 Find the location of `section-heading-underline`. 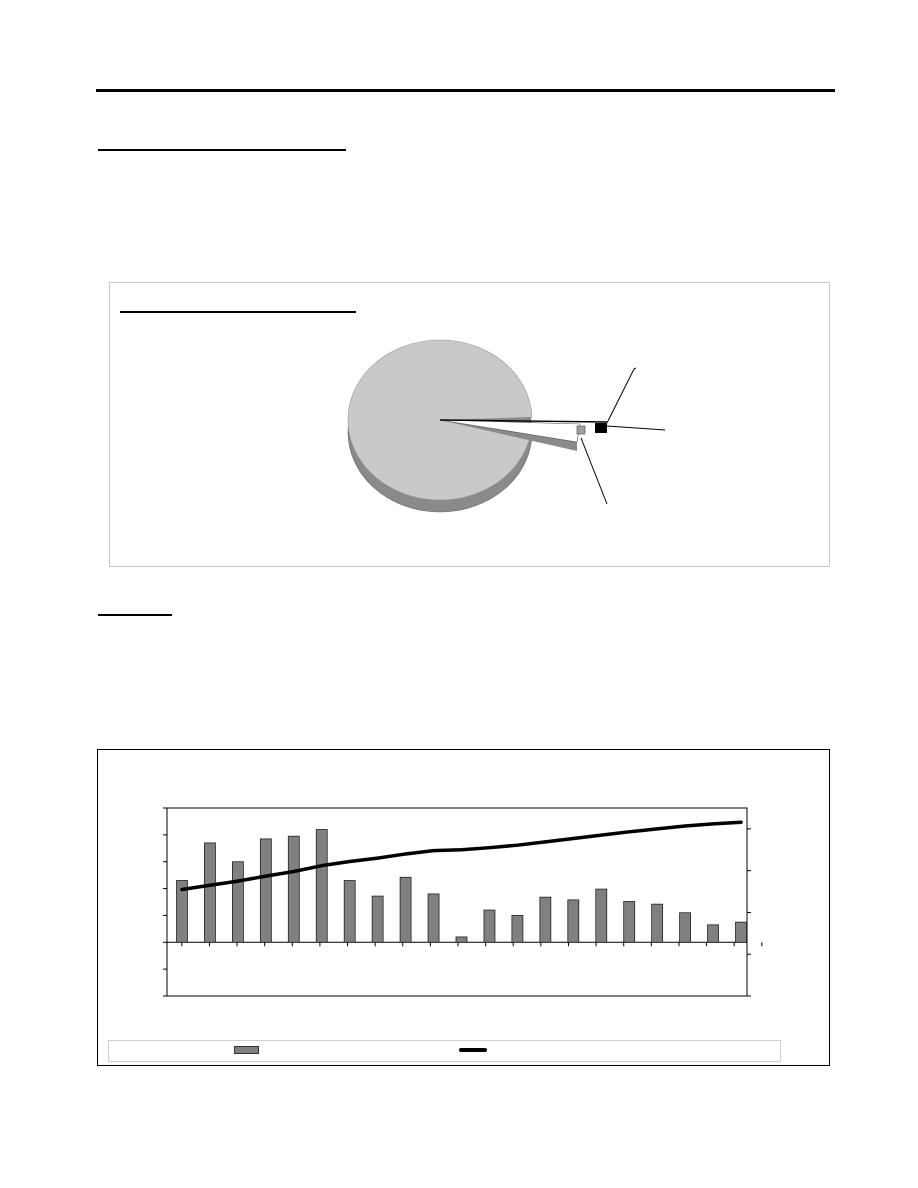

section-heading-underline is located at coordinates (222, 150).